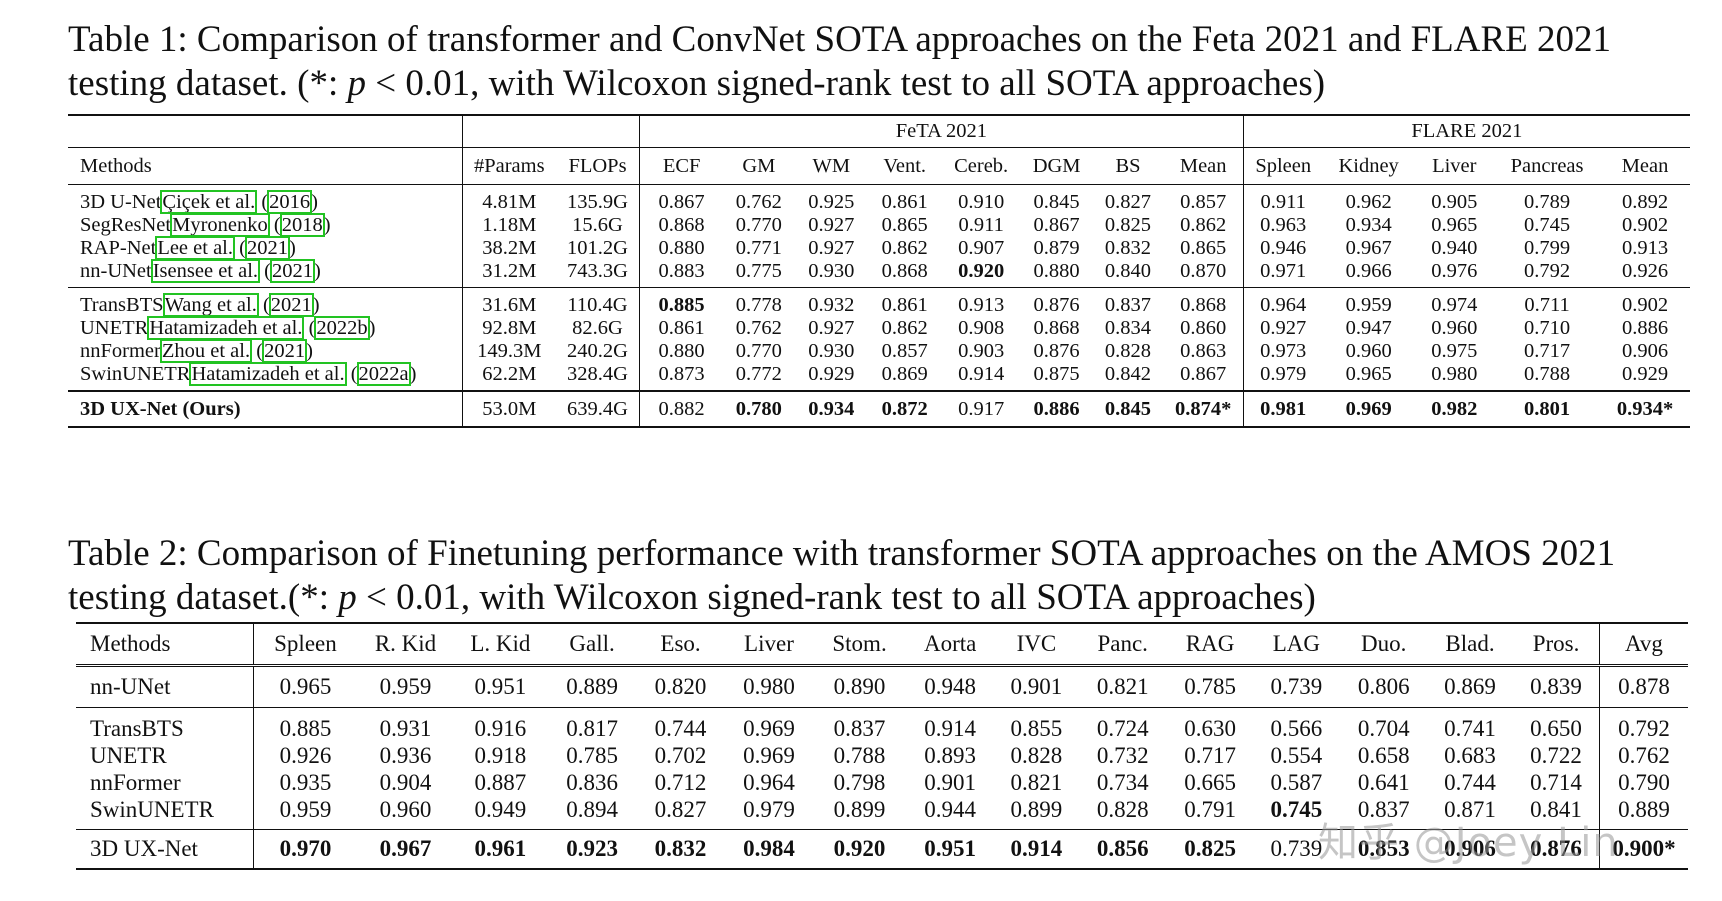 The image size is (1722, 901). Describe the element at coordinates (758, 200) in the screenshot. I see `table1-cell: 0.762` at that location.